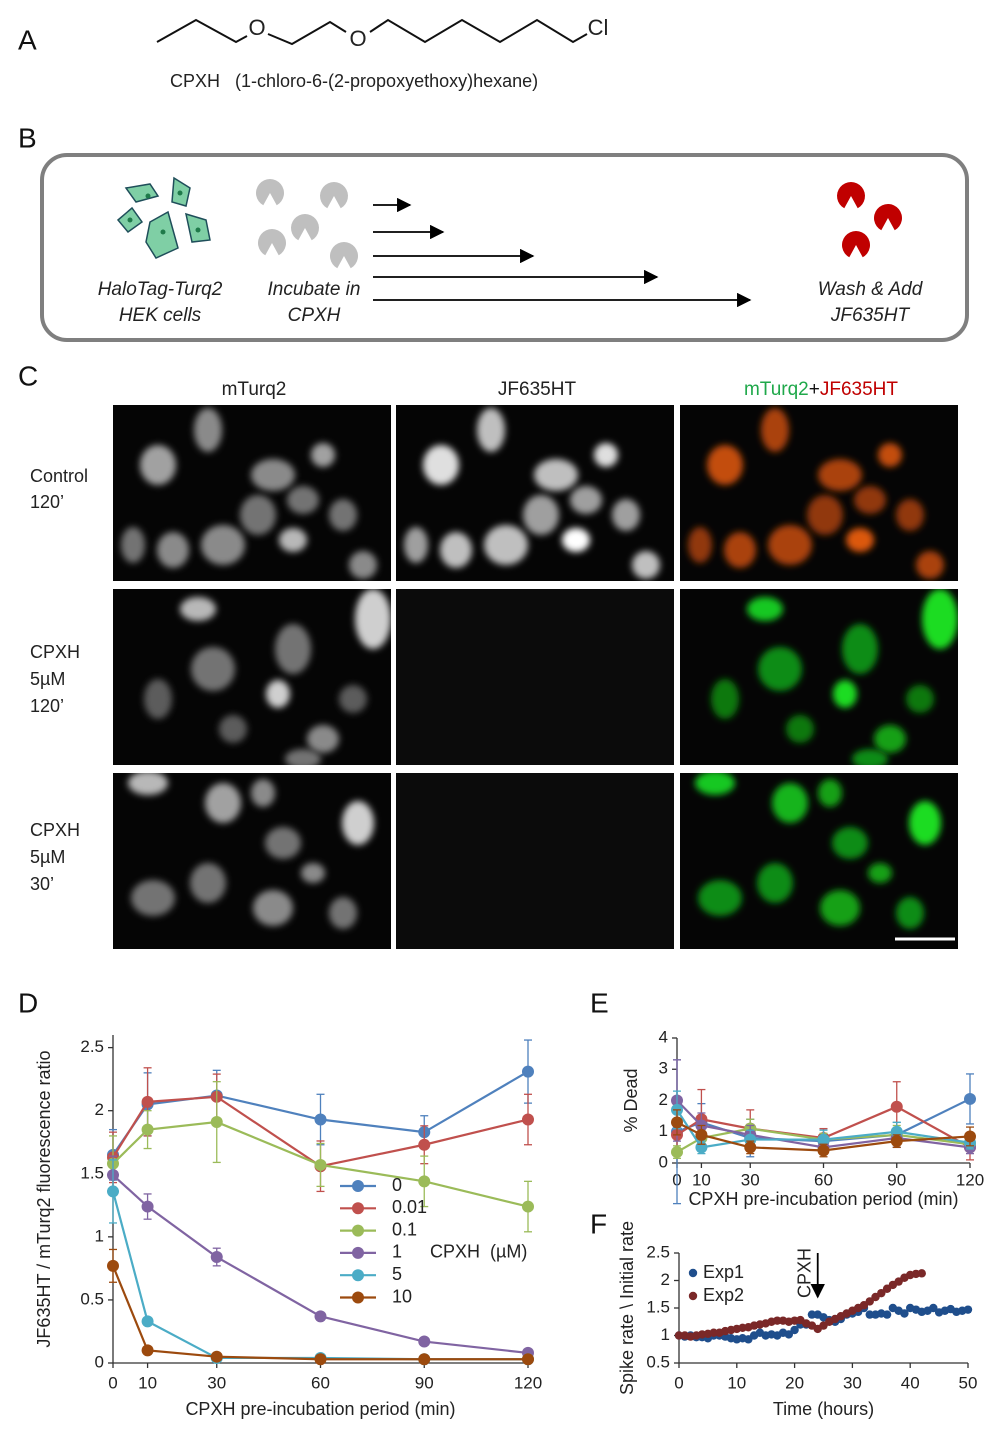  Describe the element at coordinates (871, 289) in the screenshot. I see `step-label: Wash & Add` at that location.